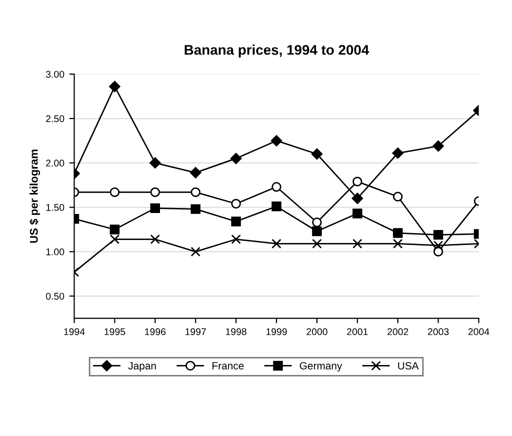 Image resolution: width=512 pixels, height=436 pixels. What do you see at coordinates (408, 366) in the screenshot?
I see `legend-label: USA` at bounding box center [408, 366].